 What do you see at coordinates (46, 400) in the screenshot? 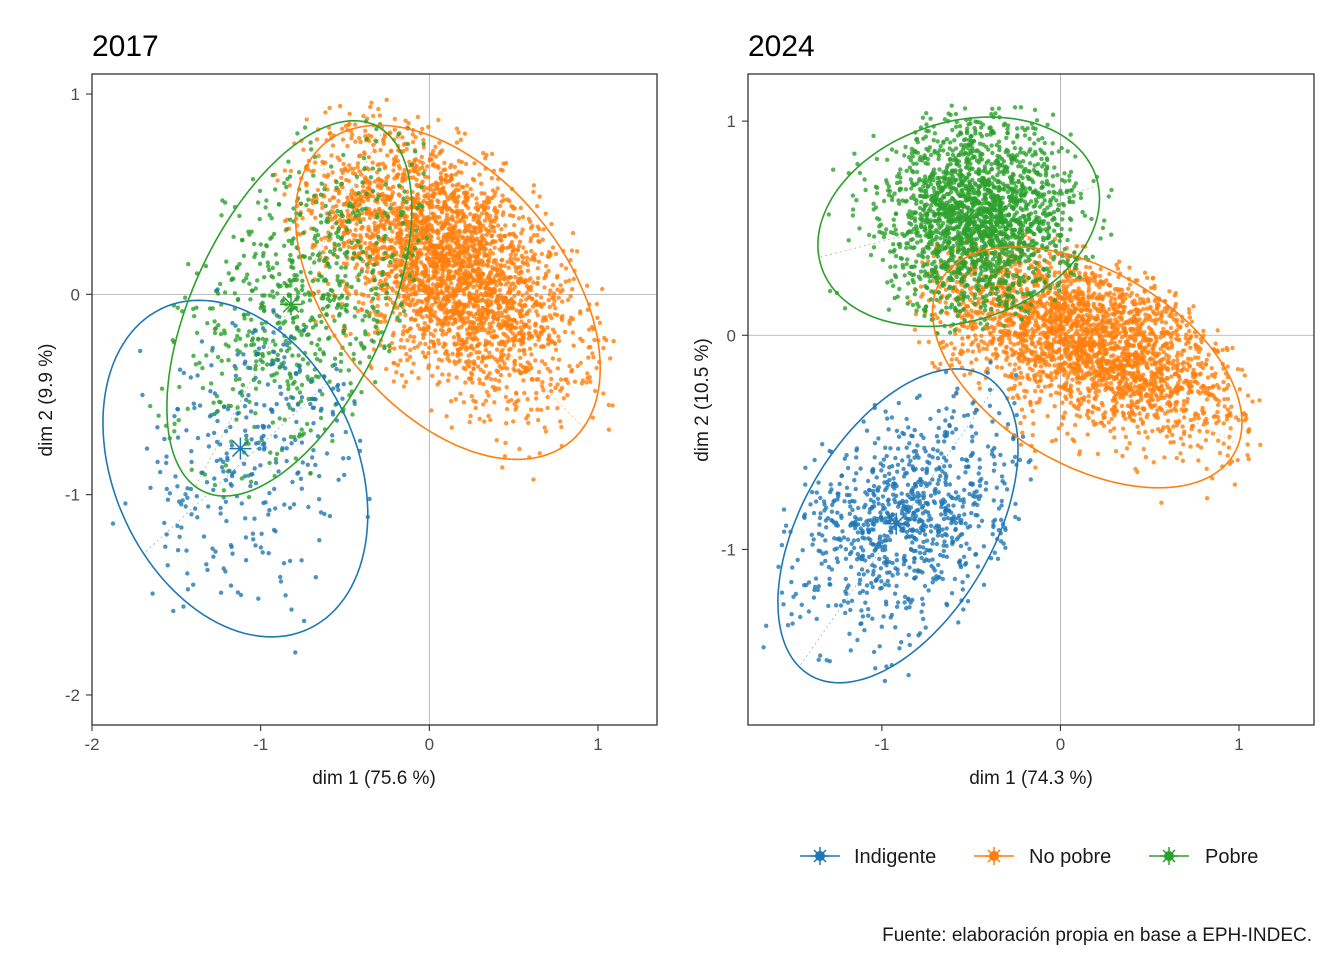
I see `y-axis-title: dim 2 (9.9 %)` at bounding box center [46, 400].